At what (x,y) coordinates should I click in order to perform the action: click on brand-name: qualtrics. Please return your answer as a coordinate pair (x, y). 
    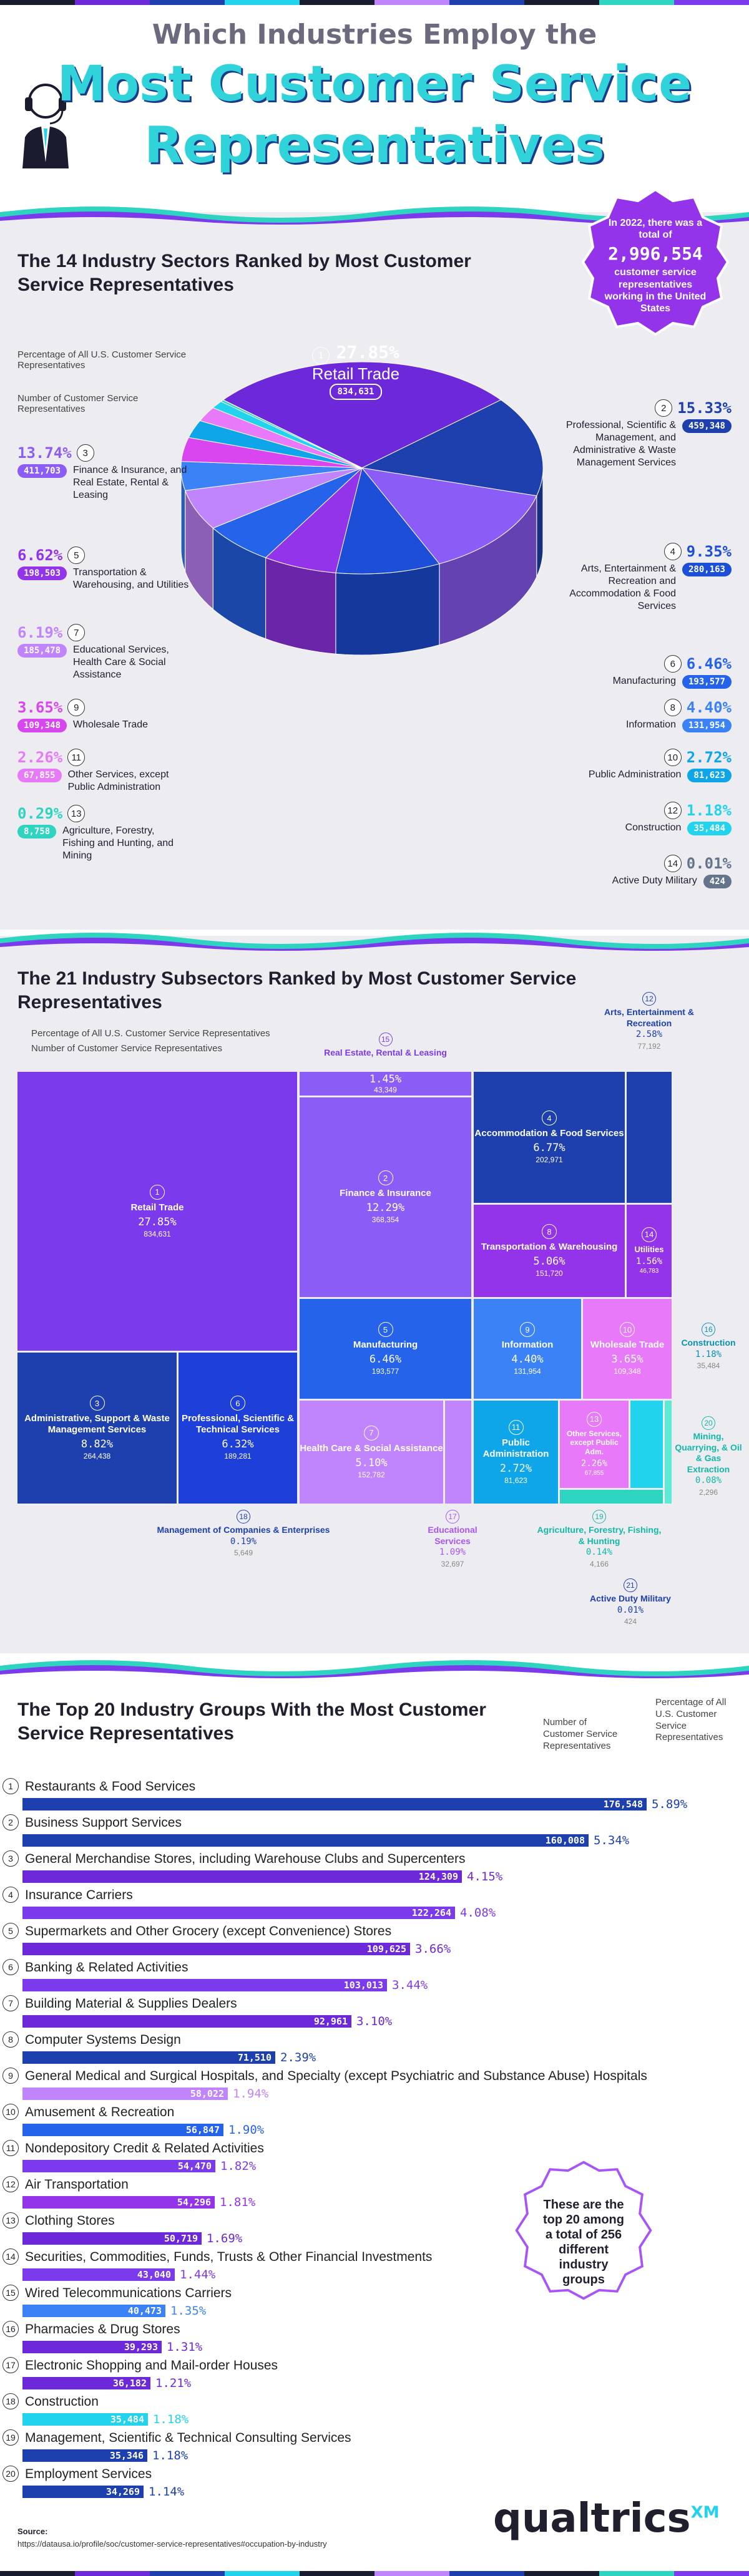
    Looking at the image, I should click on (592, 2519).